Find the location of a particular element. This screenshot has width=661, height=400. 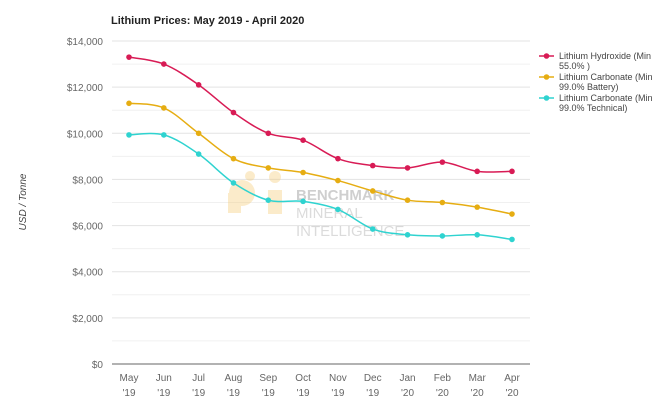

x-tick-label: Apr is located at coordinates (512, 378).